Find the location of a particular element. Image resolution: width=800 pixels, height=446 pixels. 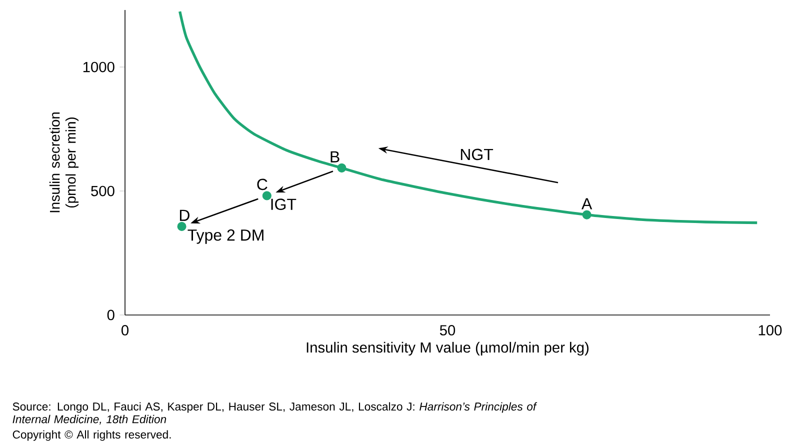

y-tick-label: 1000 is located at coordinates (98, 67).